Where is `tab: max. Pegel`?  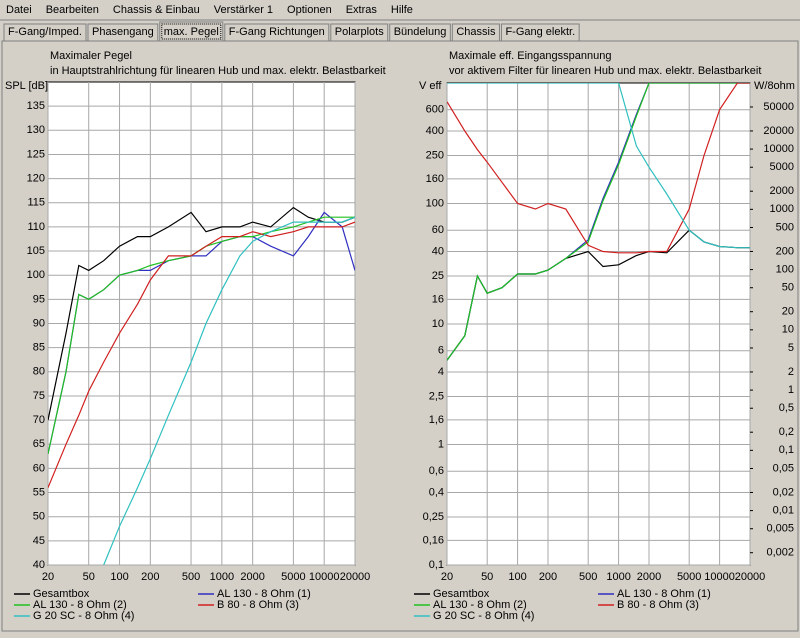
tab: max. Pegel is located at coordinates (191, 31).